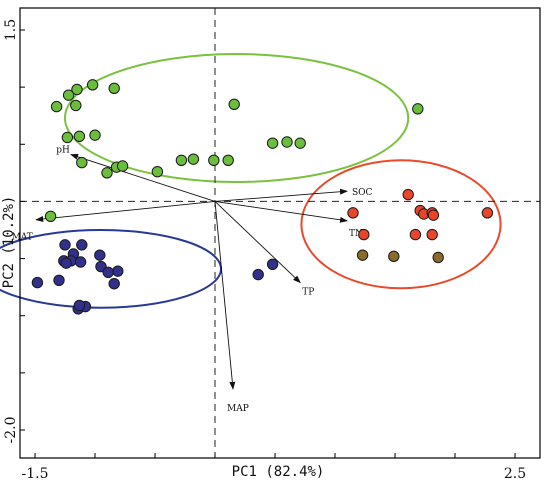  What do you see at coordinates (35, 474) in the screenshot?
I see `x-tick-label-min: -1.5` at bounding box center [35, 474].